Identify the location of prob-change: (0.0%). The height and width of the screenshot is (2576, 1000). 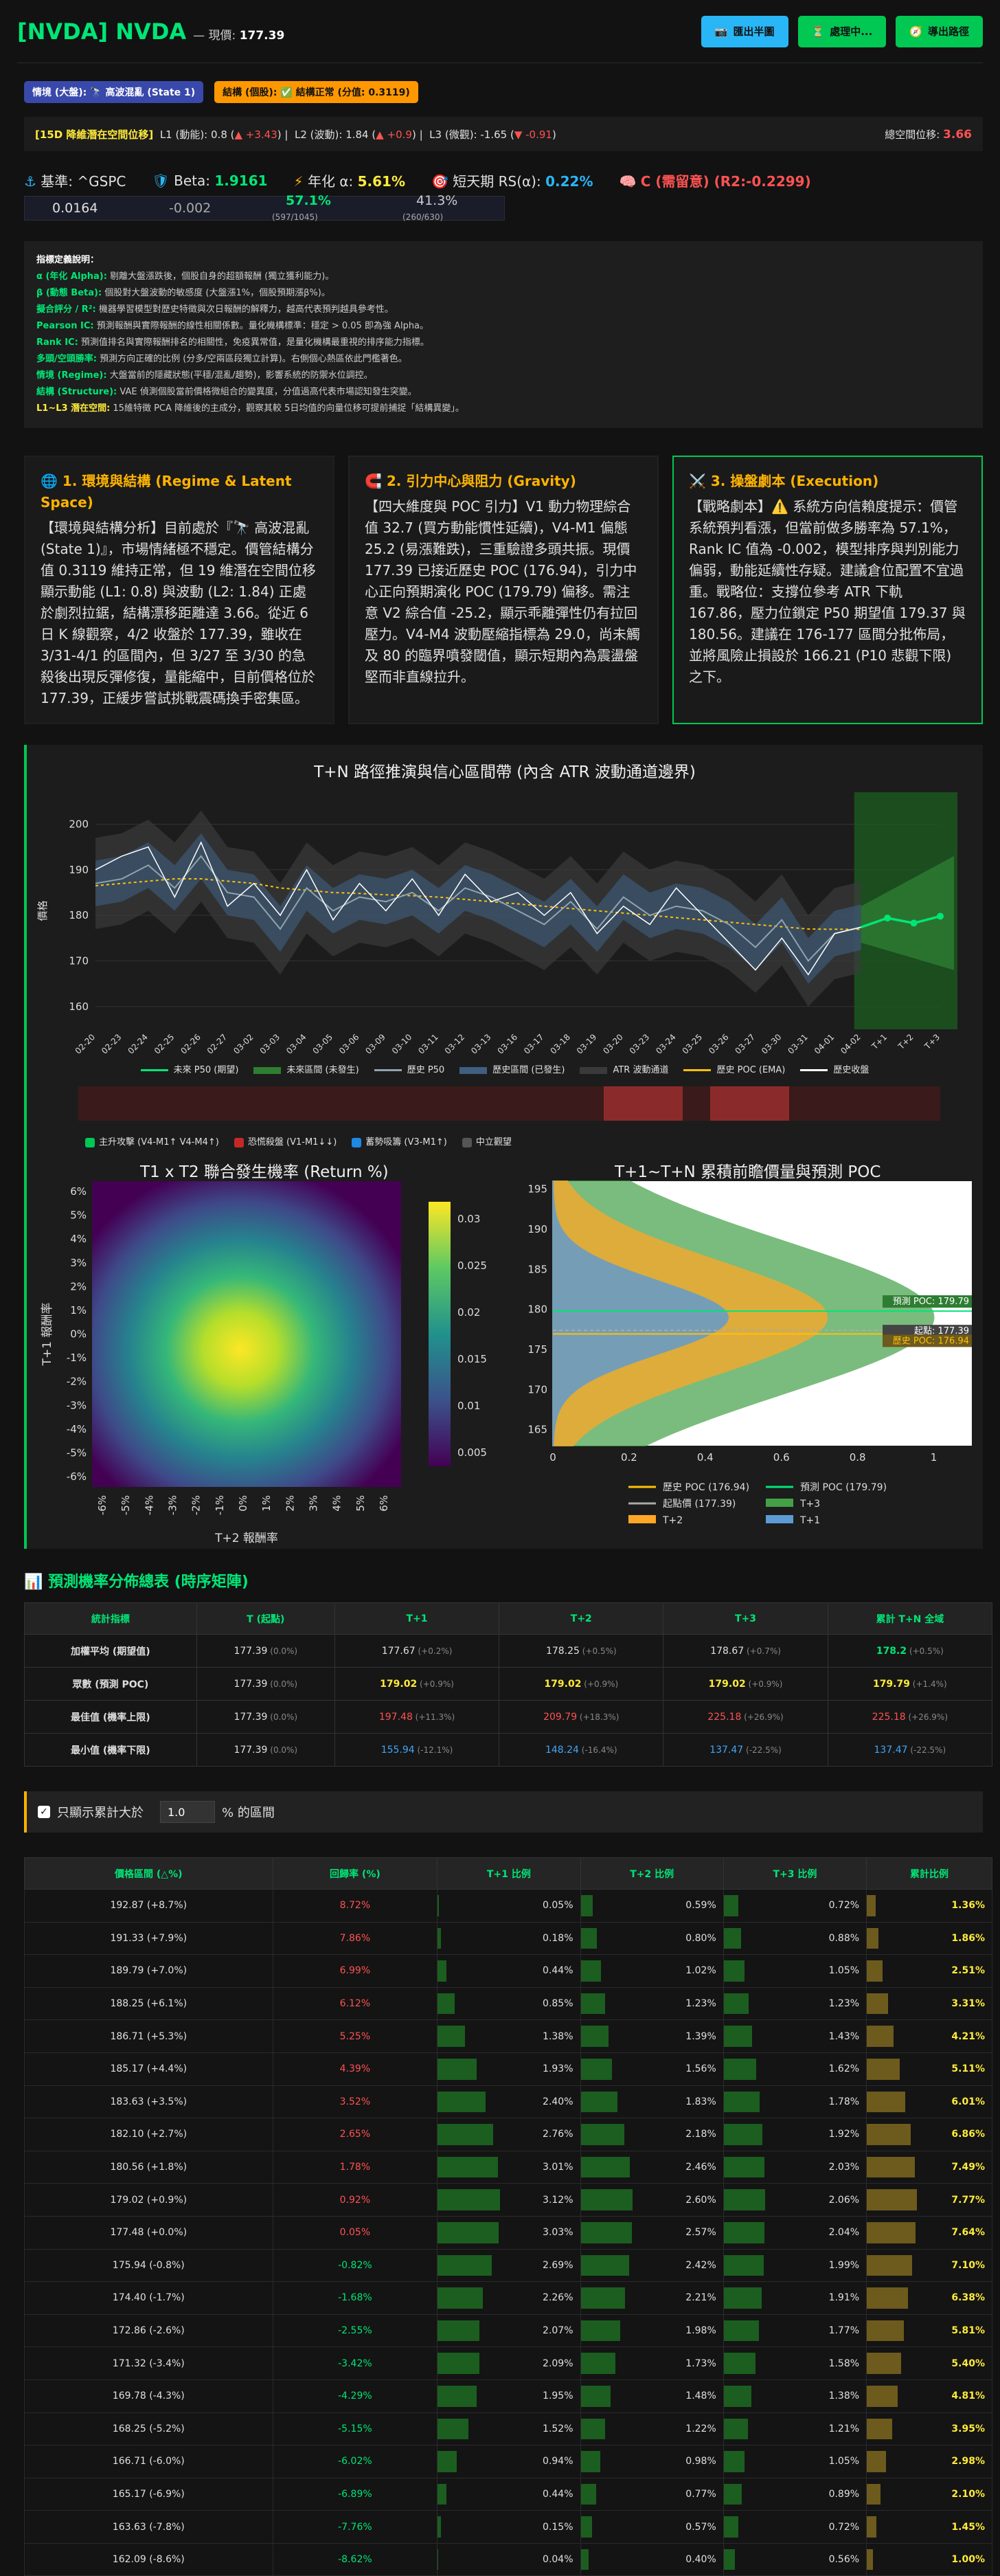
(282, 1651).